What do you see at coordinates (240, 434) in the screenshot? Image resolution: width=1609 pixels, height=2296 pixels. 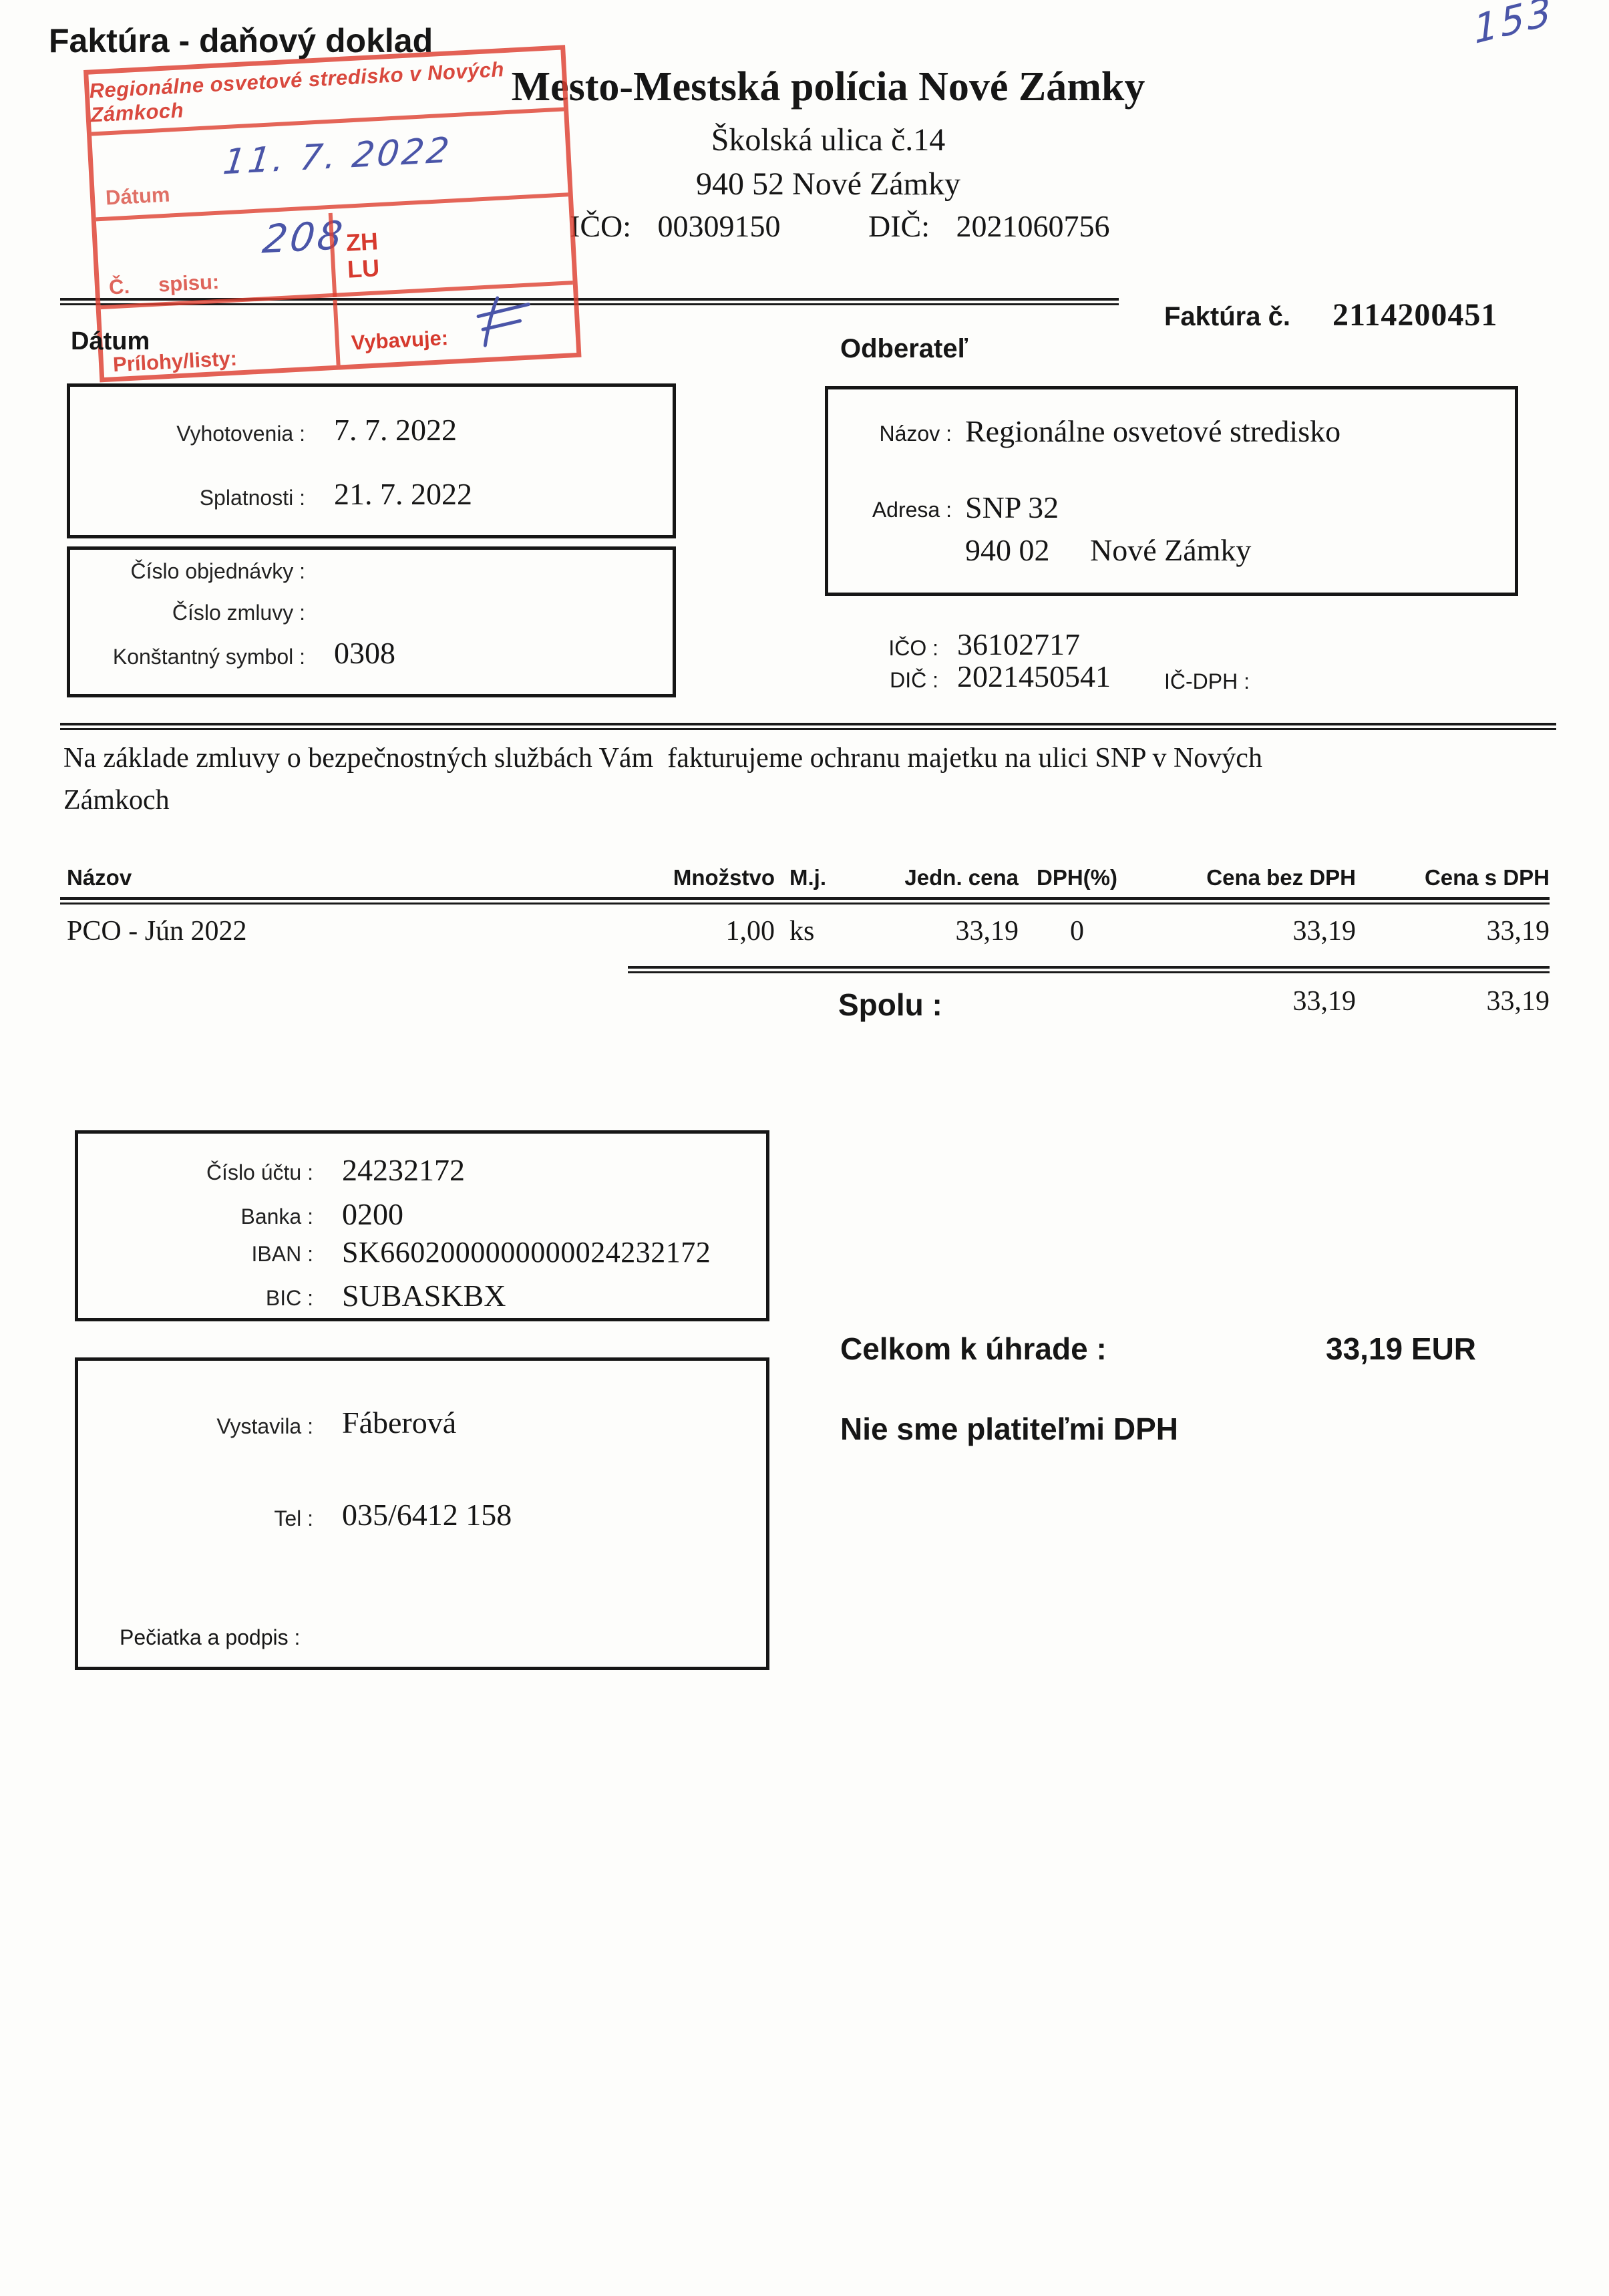 I see `issued-label: Vyhotovenia :` at bounding box center [240, 434].